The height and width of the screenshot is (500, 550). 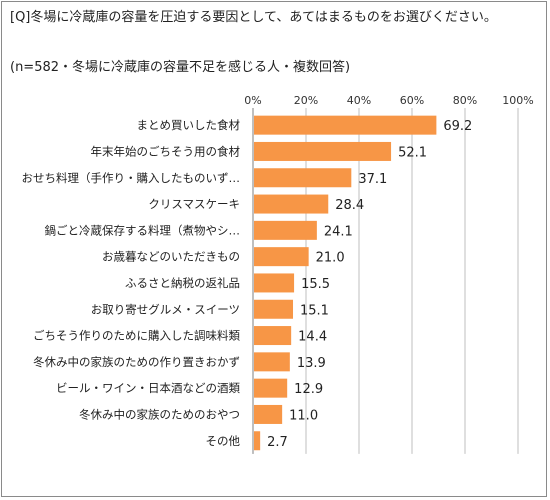 I want to click on category-label: 冬休み中の家族のためのおやつ, so click(x=159, y=414).